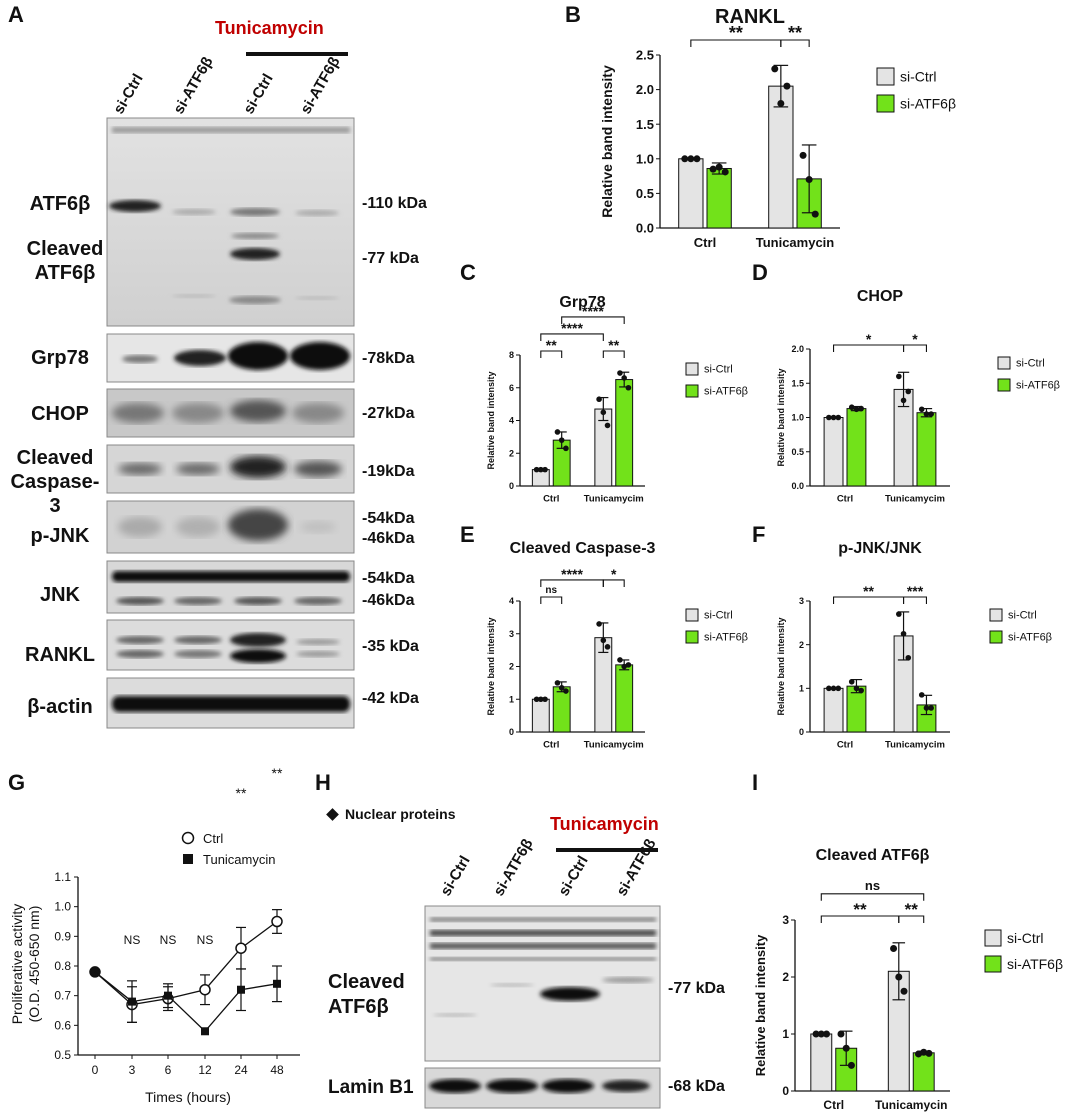 Image resolution: width=1065 pixels, height=1115 pixels. What do you see at coordinates (583, 548) in the screenshot?
I see `chart-title: Cleaved Caspase-3` at bounding box center [583, 548].